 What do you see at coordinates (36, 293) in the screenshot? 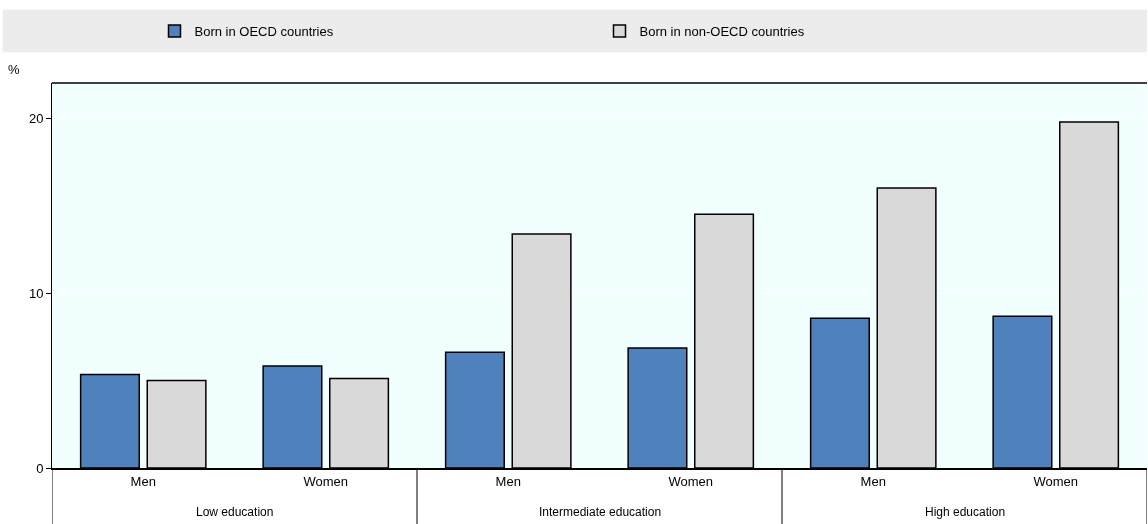
I see `y-tick-label: 10` at bounding box center [36, 293].